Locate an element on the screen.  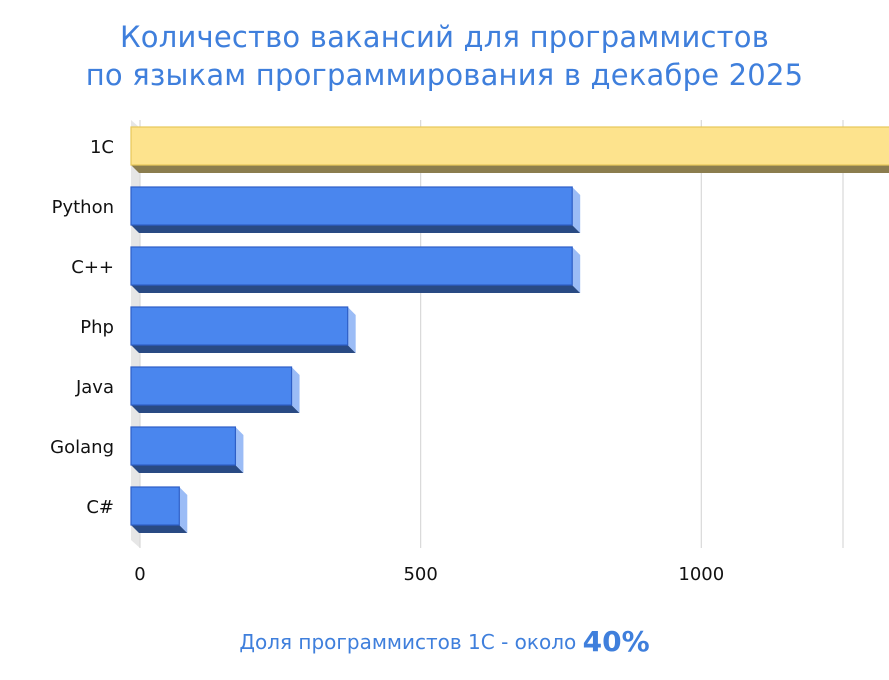
category-label: C++ is located at coordinates (92, 267).